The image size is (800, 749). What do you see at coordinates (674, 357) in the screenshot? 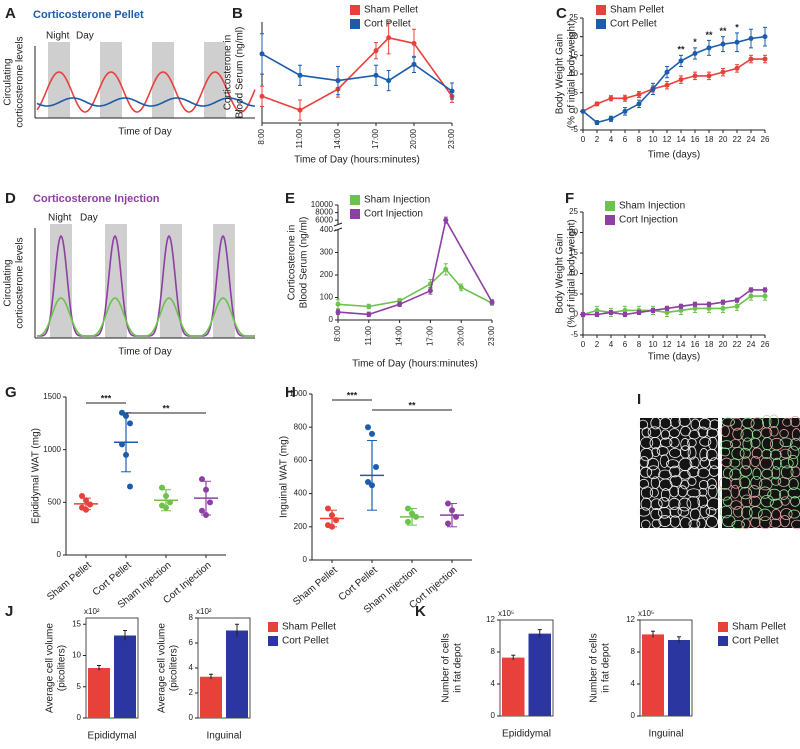
I see `x-axis-label: Time (days)` at bounding box center [674, 357].